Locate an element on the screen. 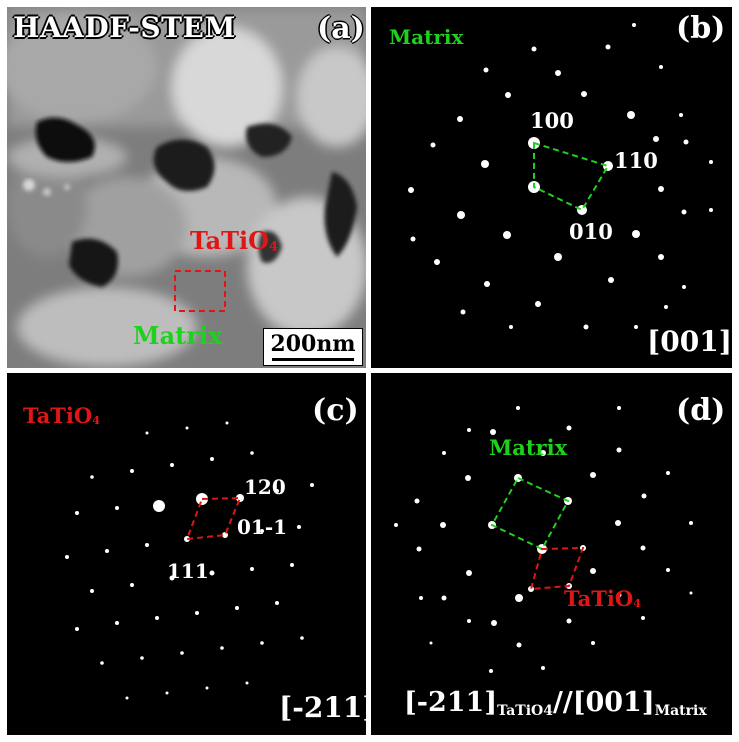 The width and height of the screenshot is (739, 742). panel-d-matrix-label: Matrix is located at coordinates (528, 447).